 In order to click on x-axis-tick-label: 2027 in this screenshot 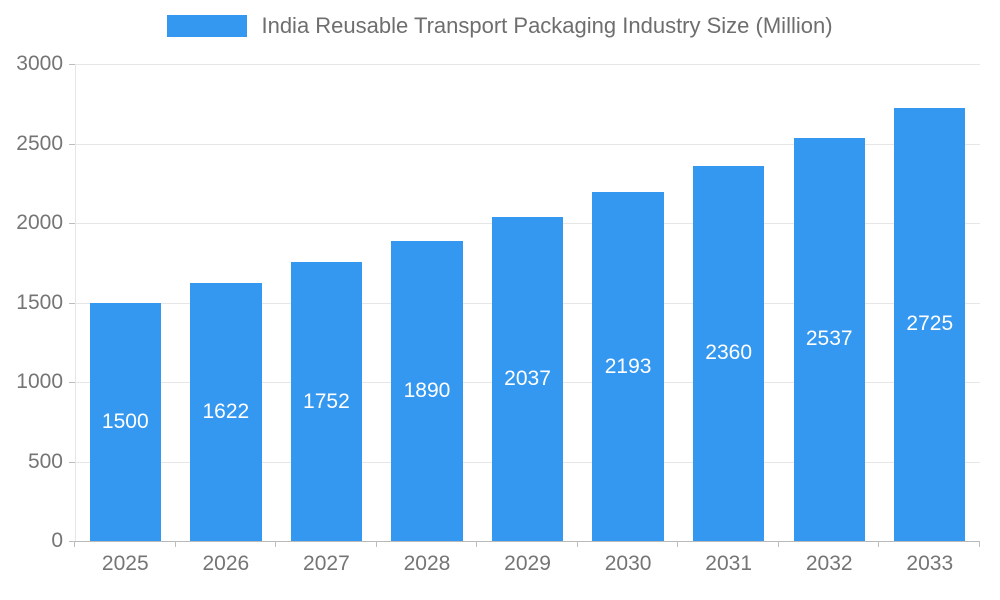, I will do `click(326, 563)`.